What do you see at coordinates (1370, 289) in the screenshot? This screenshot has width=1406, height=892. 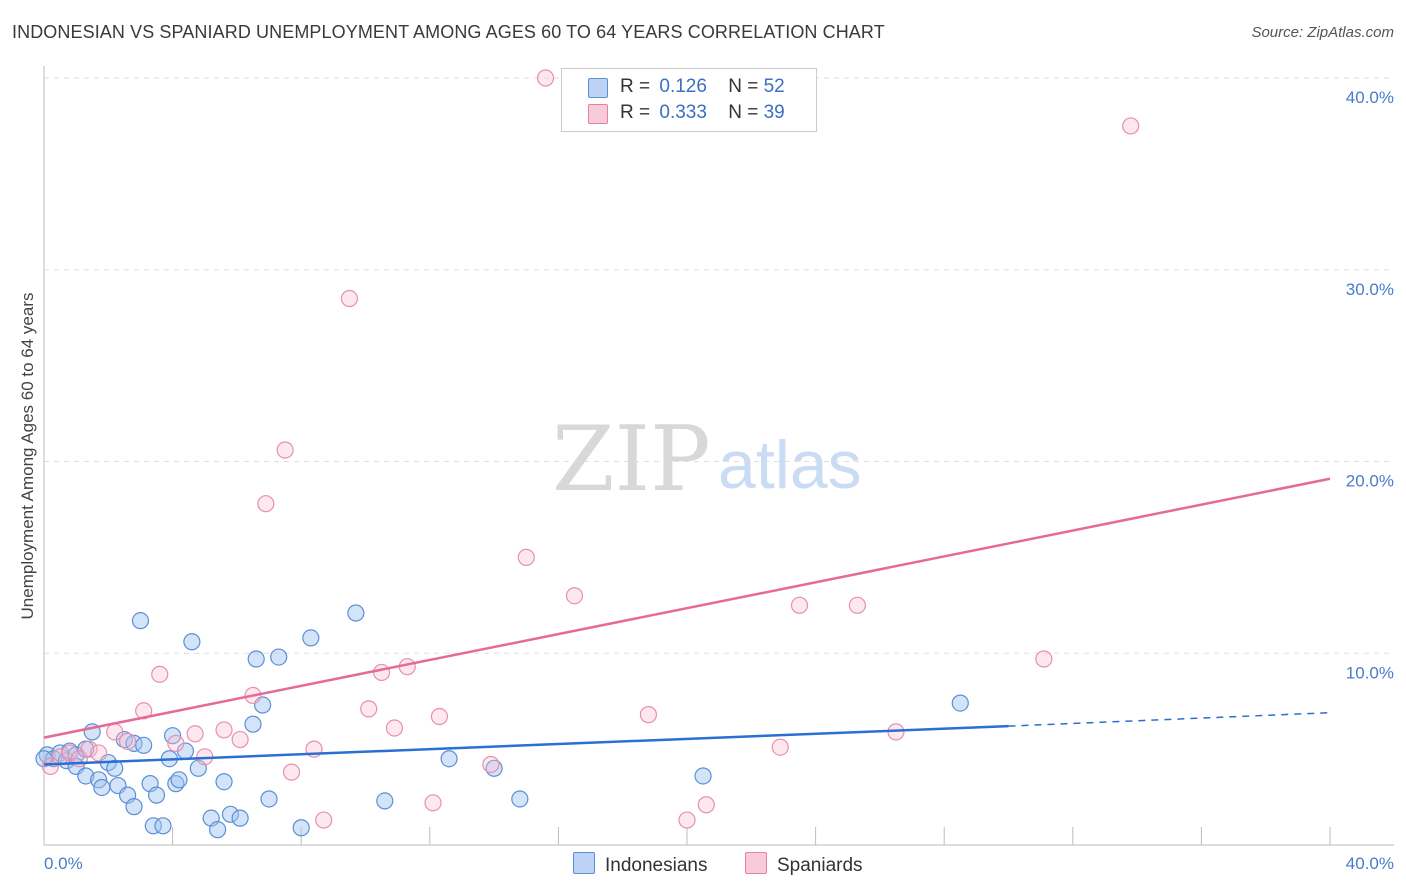 I see `y-tick-label: 30.0%` at bounding box center [1370, 289].